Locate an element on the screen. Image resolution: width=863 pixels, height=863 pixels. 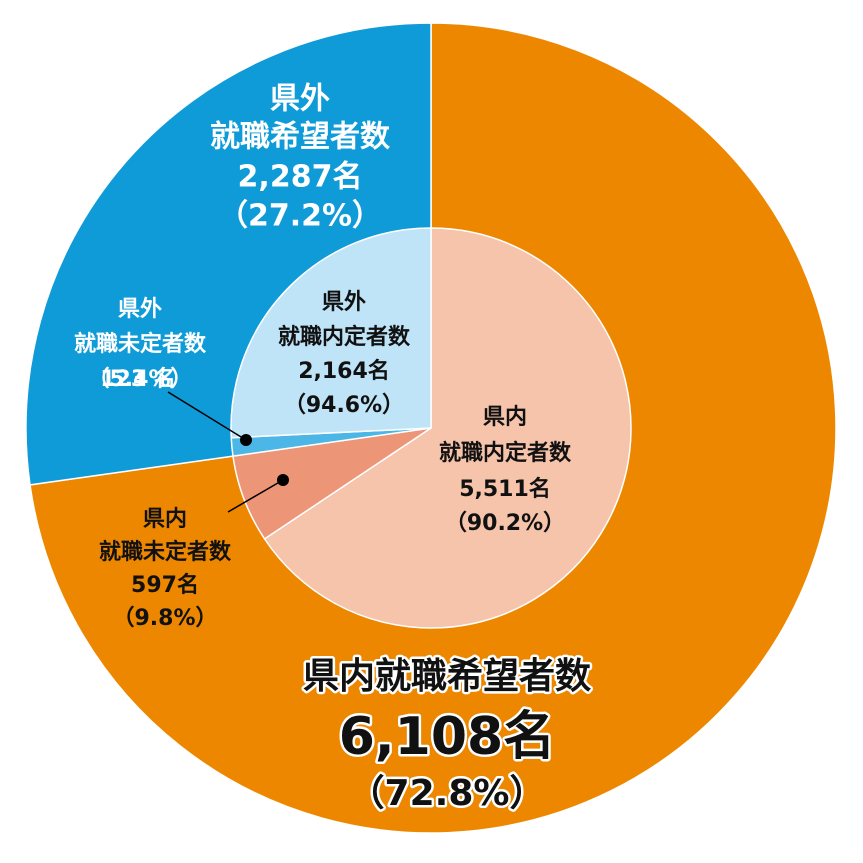
label-value: 123 名 is located at coordinates (138, 379).